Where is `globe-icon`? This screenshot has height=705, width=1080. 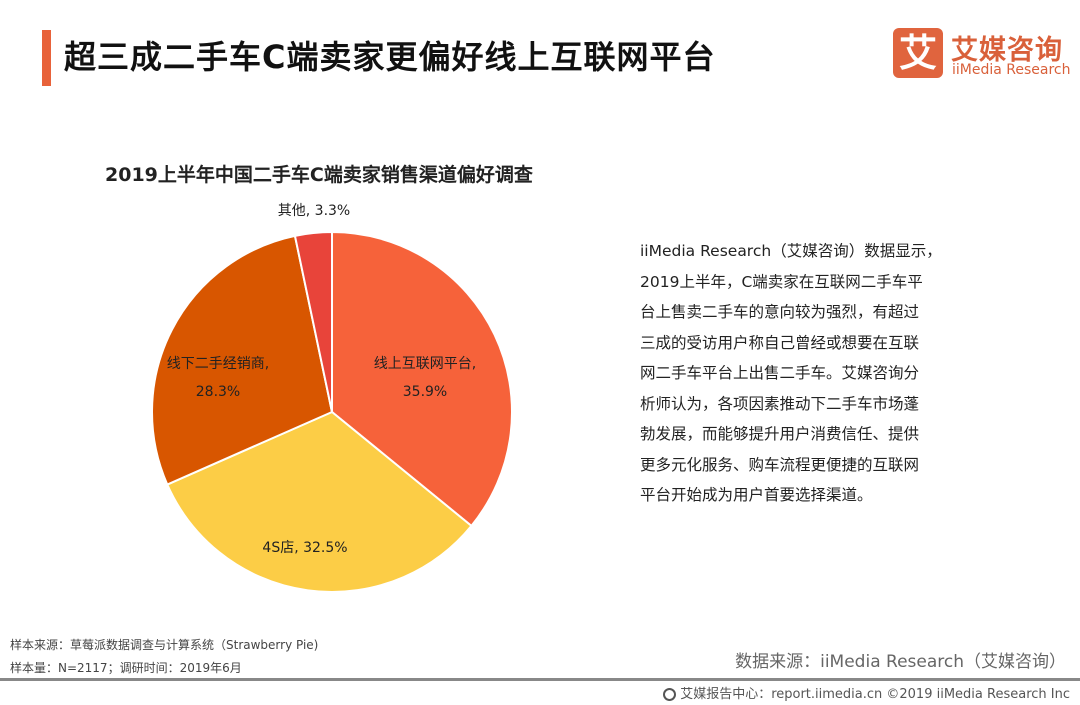 globe-icon is located at coordinates (670, 694).